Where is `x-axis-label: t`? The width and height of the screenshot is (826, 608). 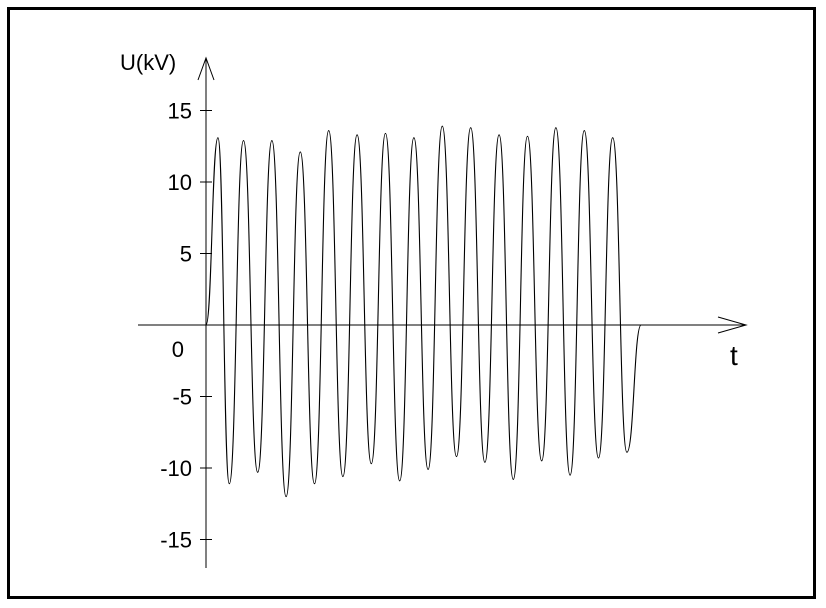
x-axis-label: t is located at coordinates (734, 355).